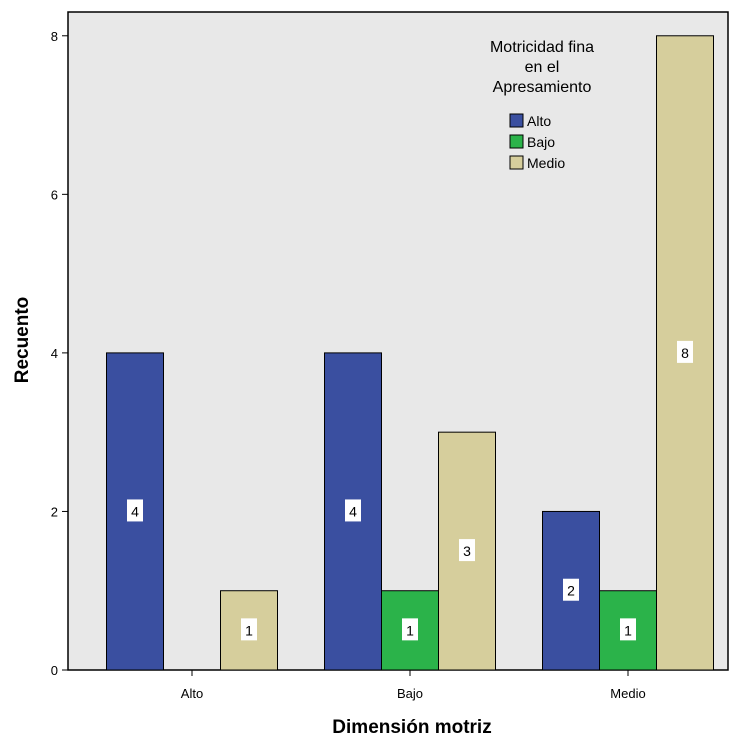 This screenshot has height=742, width=736. I want to click on data-label: 8, so click(685, 353).